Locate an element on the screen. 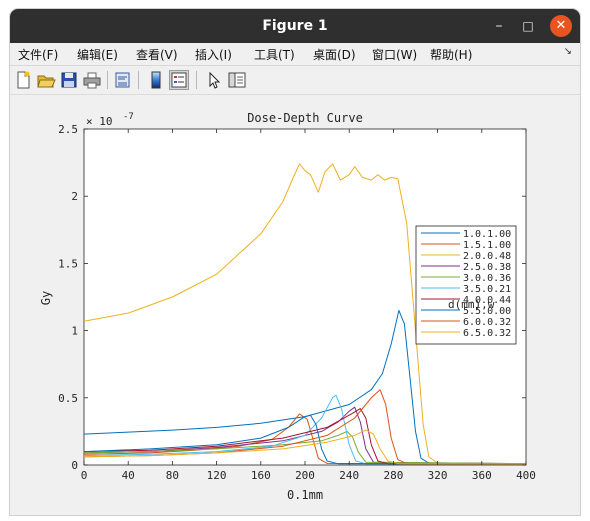 The height and width of the screenshot is (521, 590). y-tick-label: 0.5 is located at coordinates (68, 398).